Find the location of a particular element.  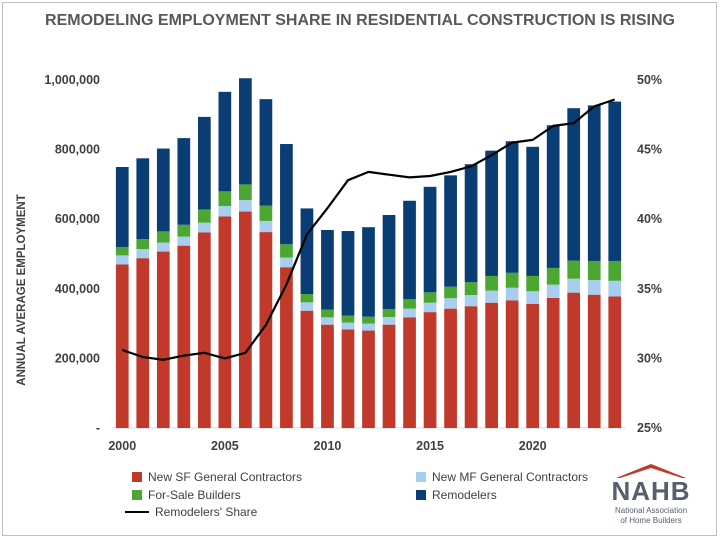

legend-item-share: Remodelers' Share is located at coordinates (191, 512).